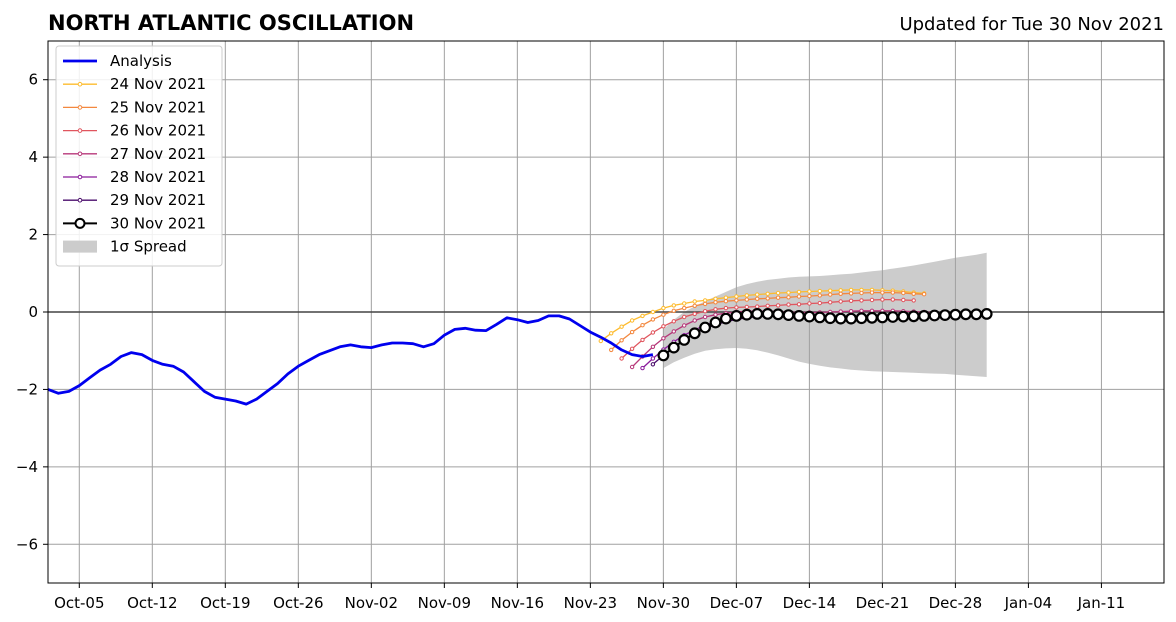  I want to click on legend-label: 25 Nov 2021, so click(158, 107).